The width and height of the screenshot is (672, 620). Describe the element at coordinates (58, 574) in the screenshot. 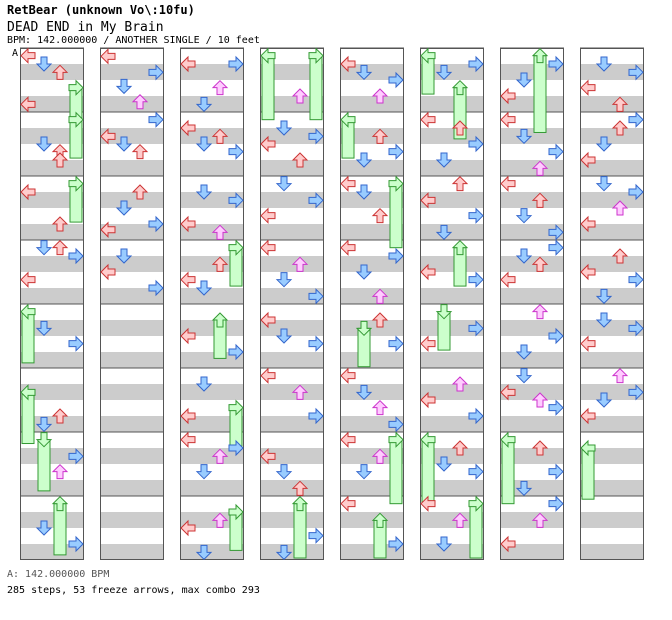

I see `bpm-legend: A: 142.000000 BPM` at that location.